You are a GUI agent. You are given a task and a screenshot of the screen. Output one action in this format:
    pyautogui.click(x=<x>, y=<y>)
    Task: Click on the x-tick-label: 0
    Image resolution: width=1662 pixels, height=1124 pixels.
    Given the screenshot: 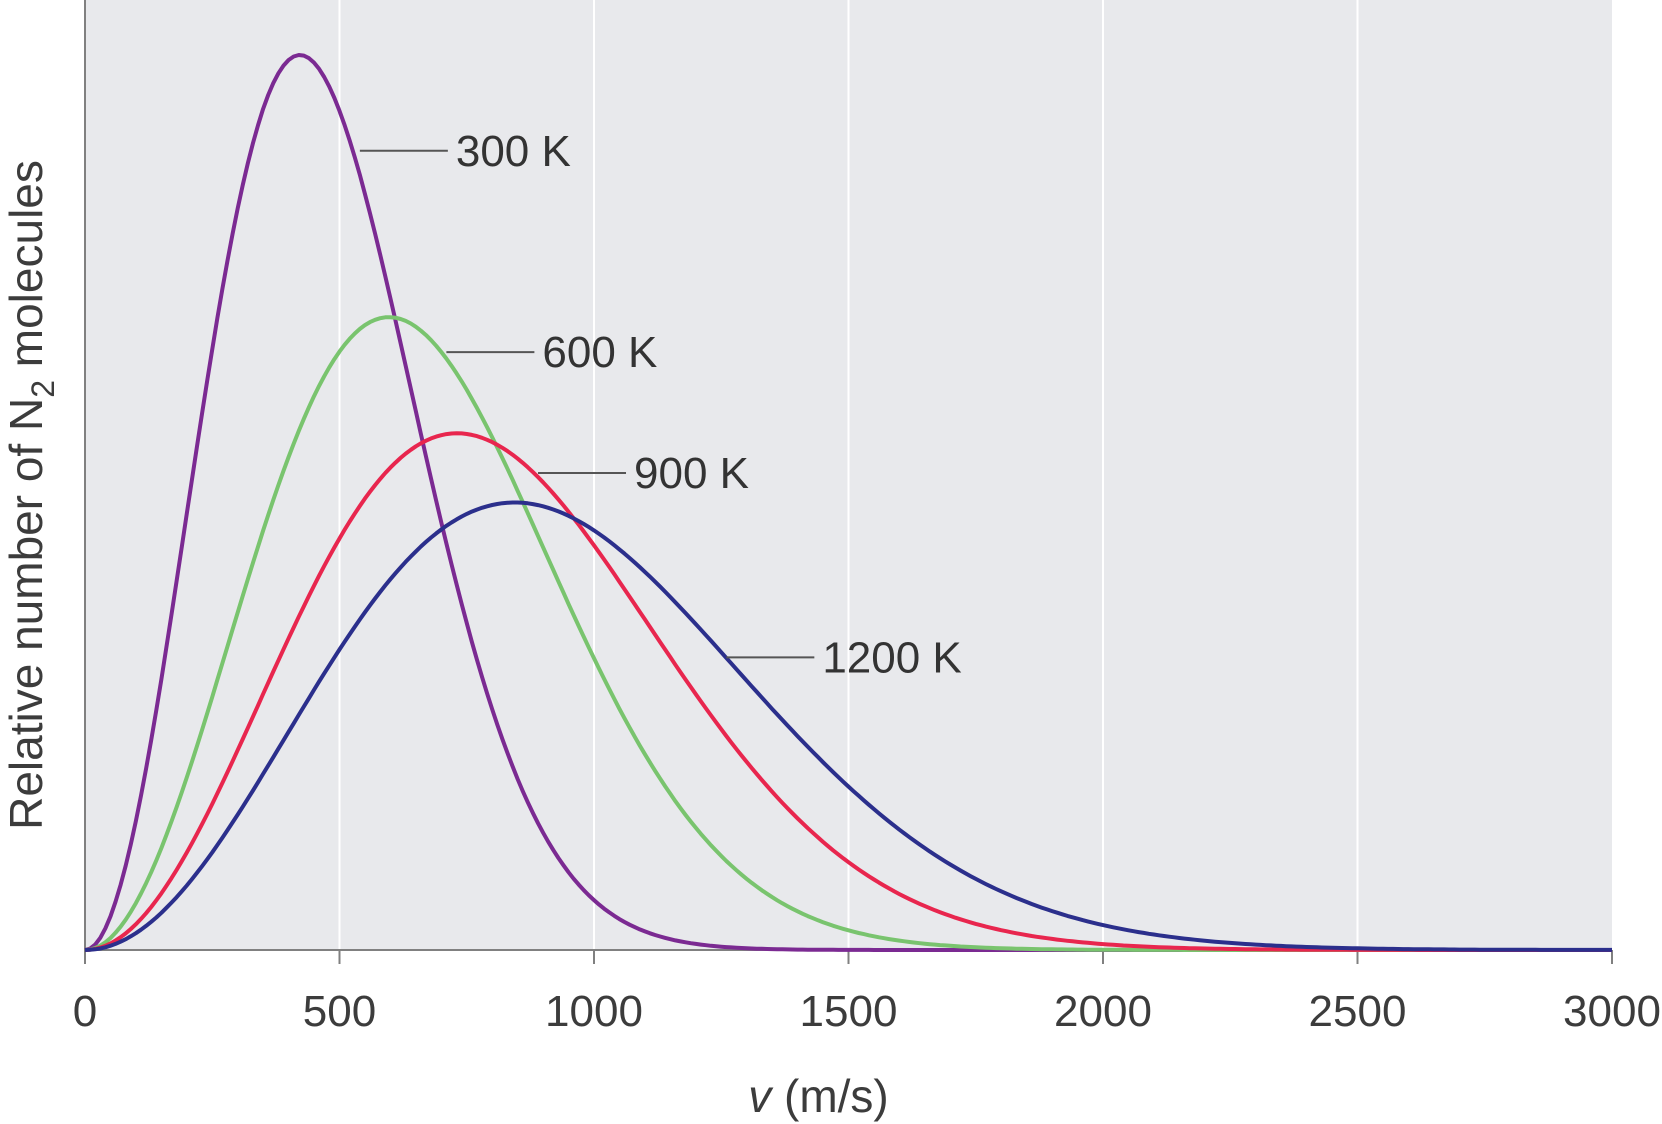 What is the action you would take?
    pyautogui.click(x=85, y=1011)
    